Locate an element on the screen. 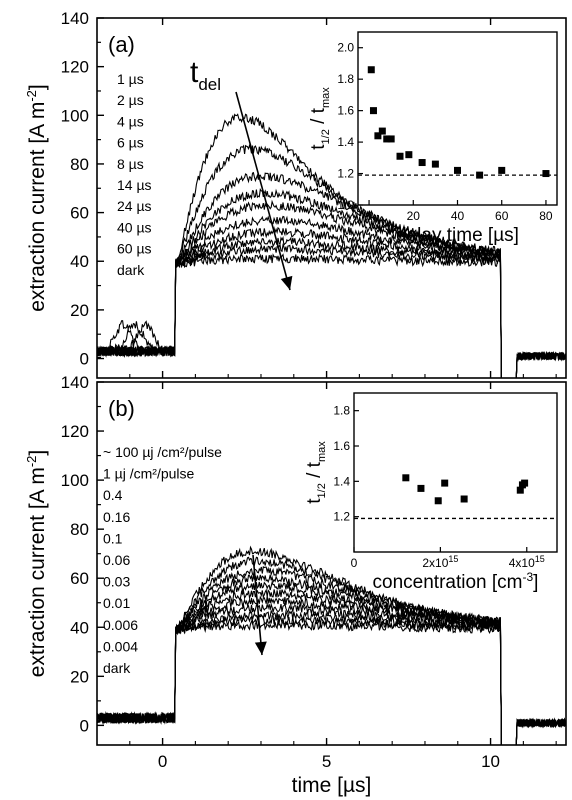  inset-x-tick-label: 60 is located at coordinates (502, 216).